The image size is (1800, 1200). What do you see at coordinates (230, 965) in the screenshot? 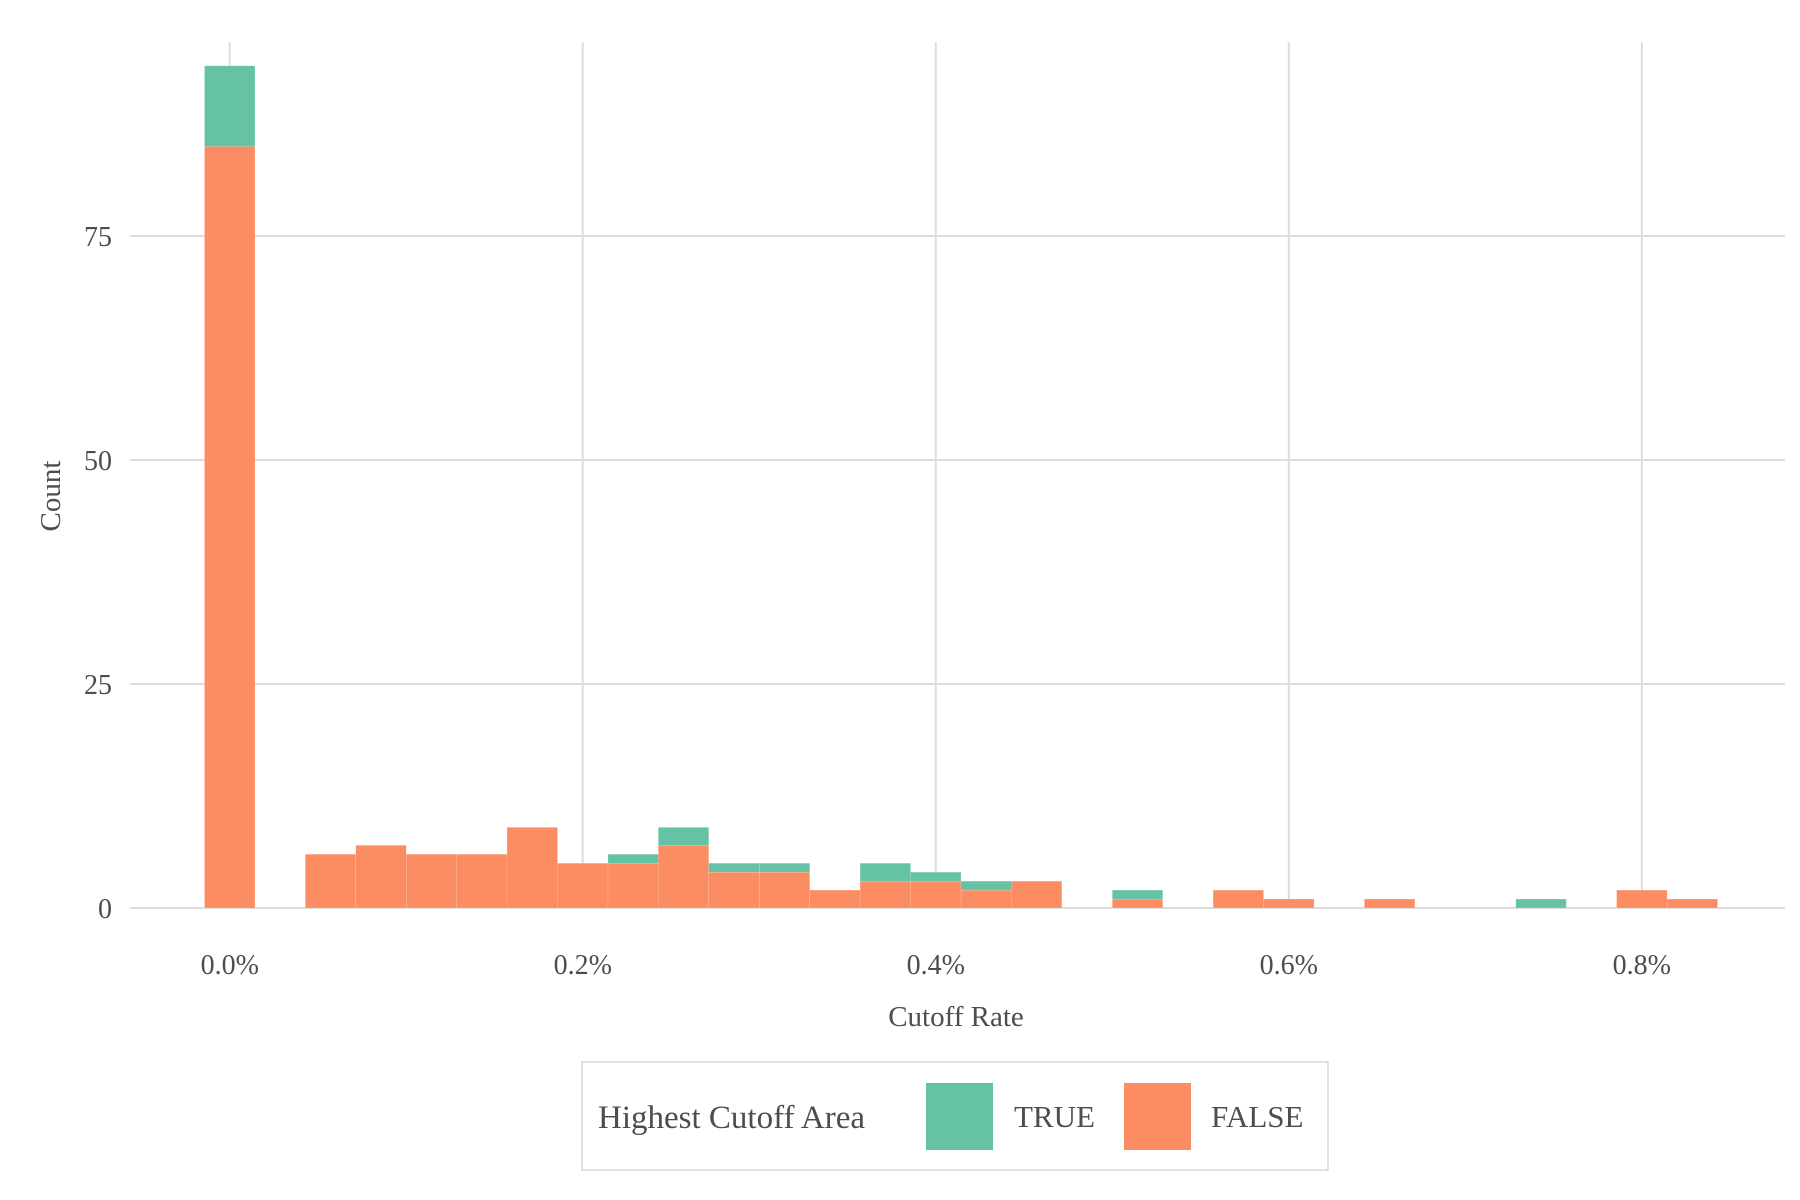
I see `x-tick-label: 0.0%` at bounding box center [230, 965].